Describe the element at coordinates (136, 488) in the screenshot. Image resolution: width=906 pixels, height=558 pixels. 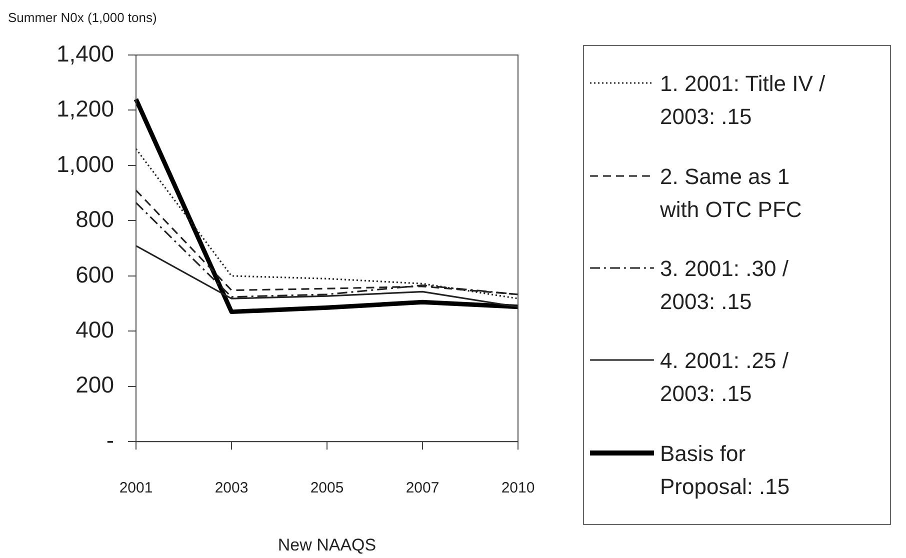
I see `x-tick-label: 2001` at that location.